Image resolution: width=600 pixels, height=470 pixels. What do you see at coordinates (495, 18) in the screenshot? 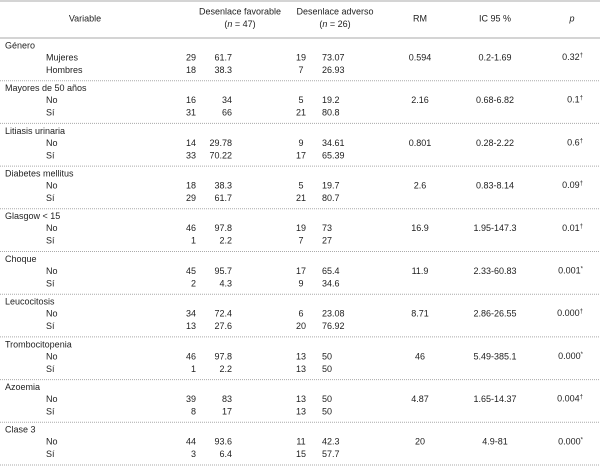
I see `header-ic: IC 95 %` at bounding box center [495, 18].